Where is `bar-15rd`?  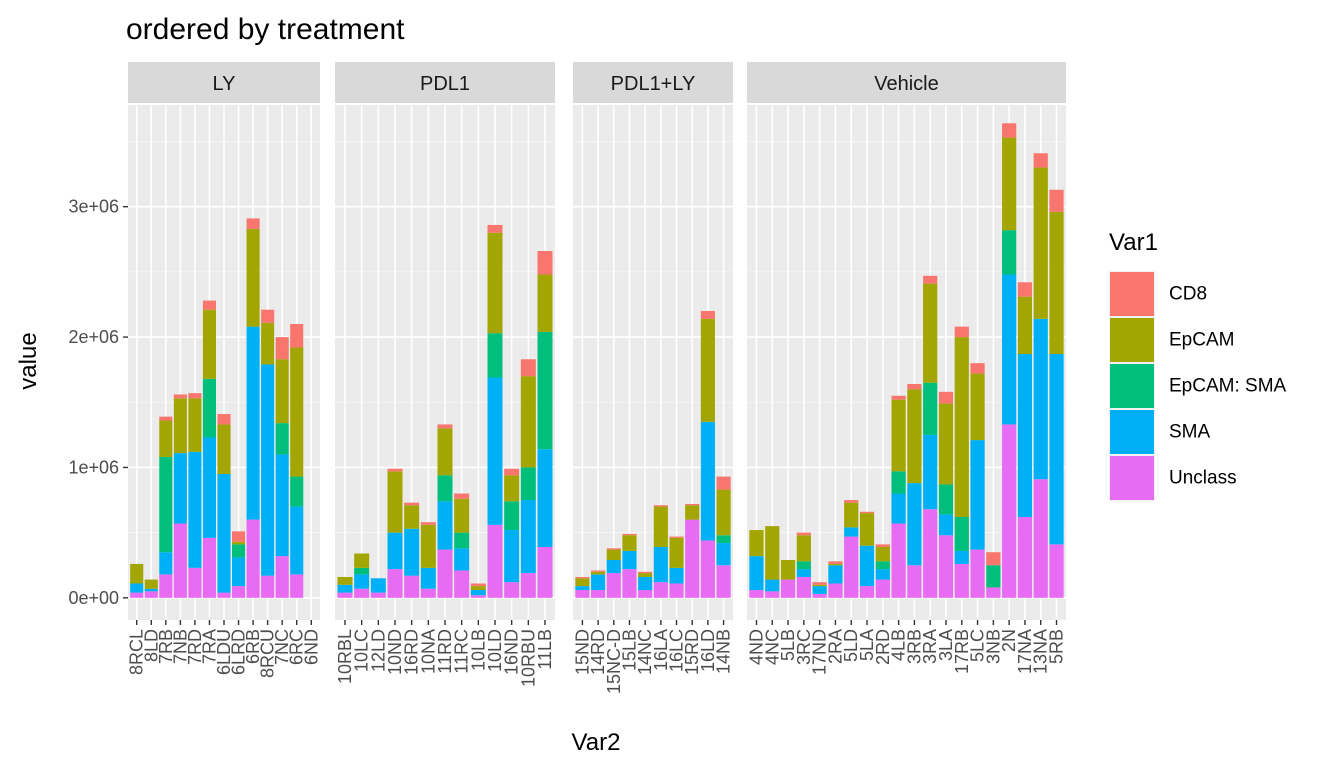 bar-15rd is located at coordinates (692, 550).